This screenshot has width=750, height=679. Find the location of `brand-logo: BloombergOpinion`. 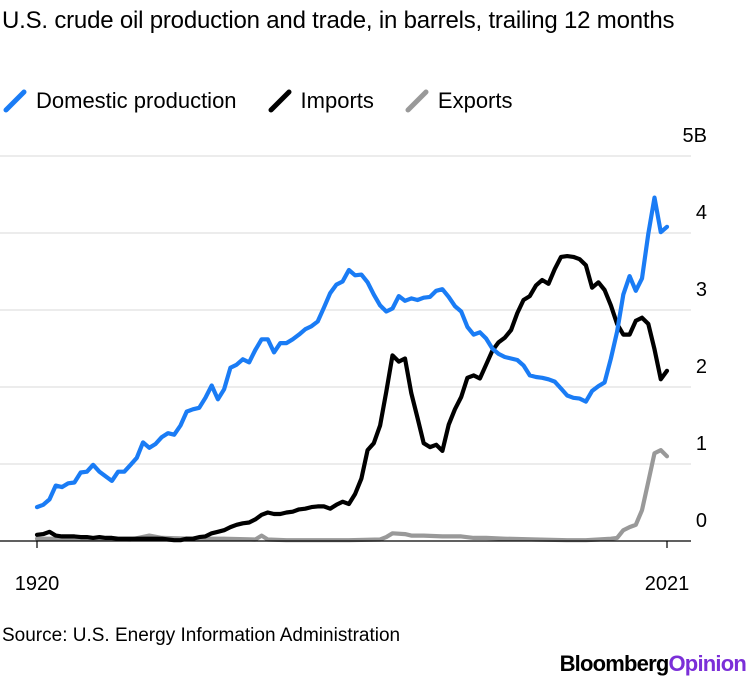

brand-logo: BloombergOpinion is located at coordinates (653, 664).